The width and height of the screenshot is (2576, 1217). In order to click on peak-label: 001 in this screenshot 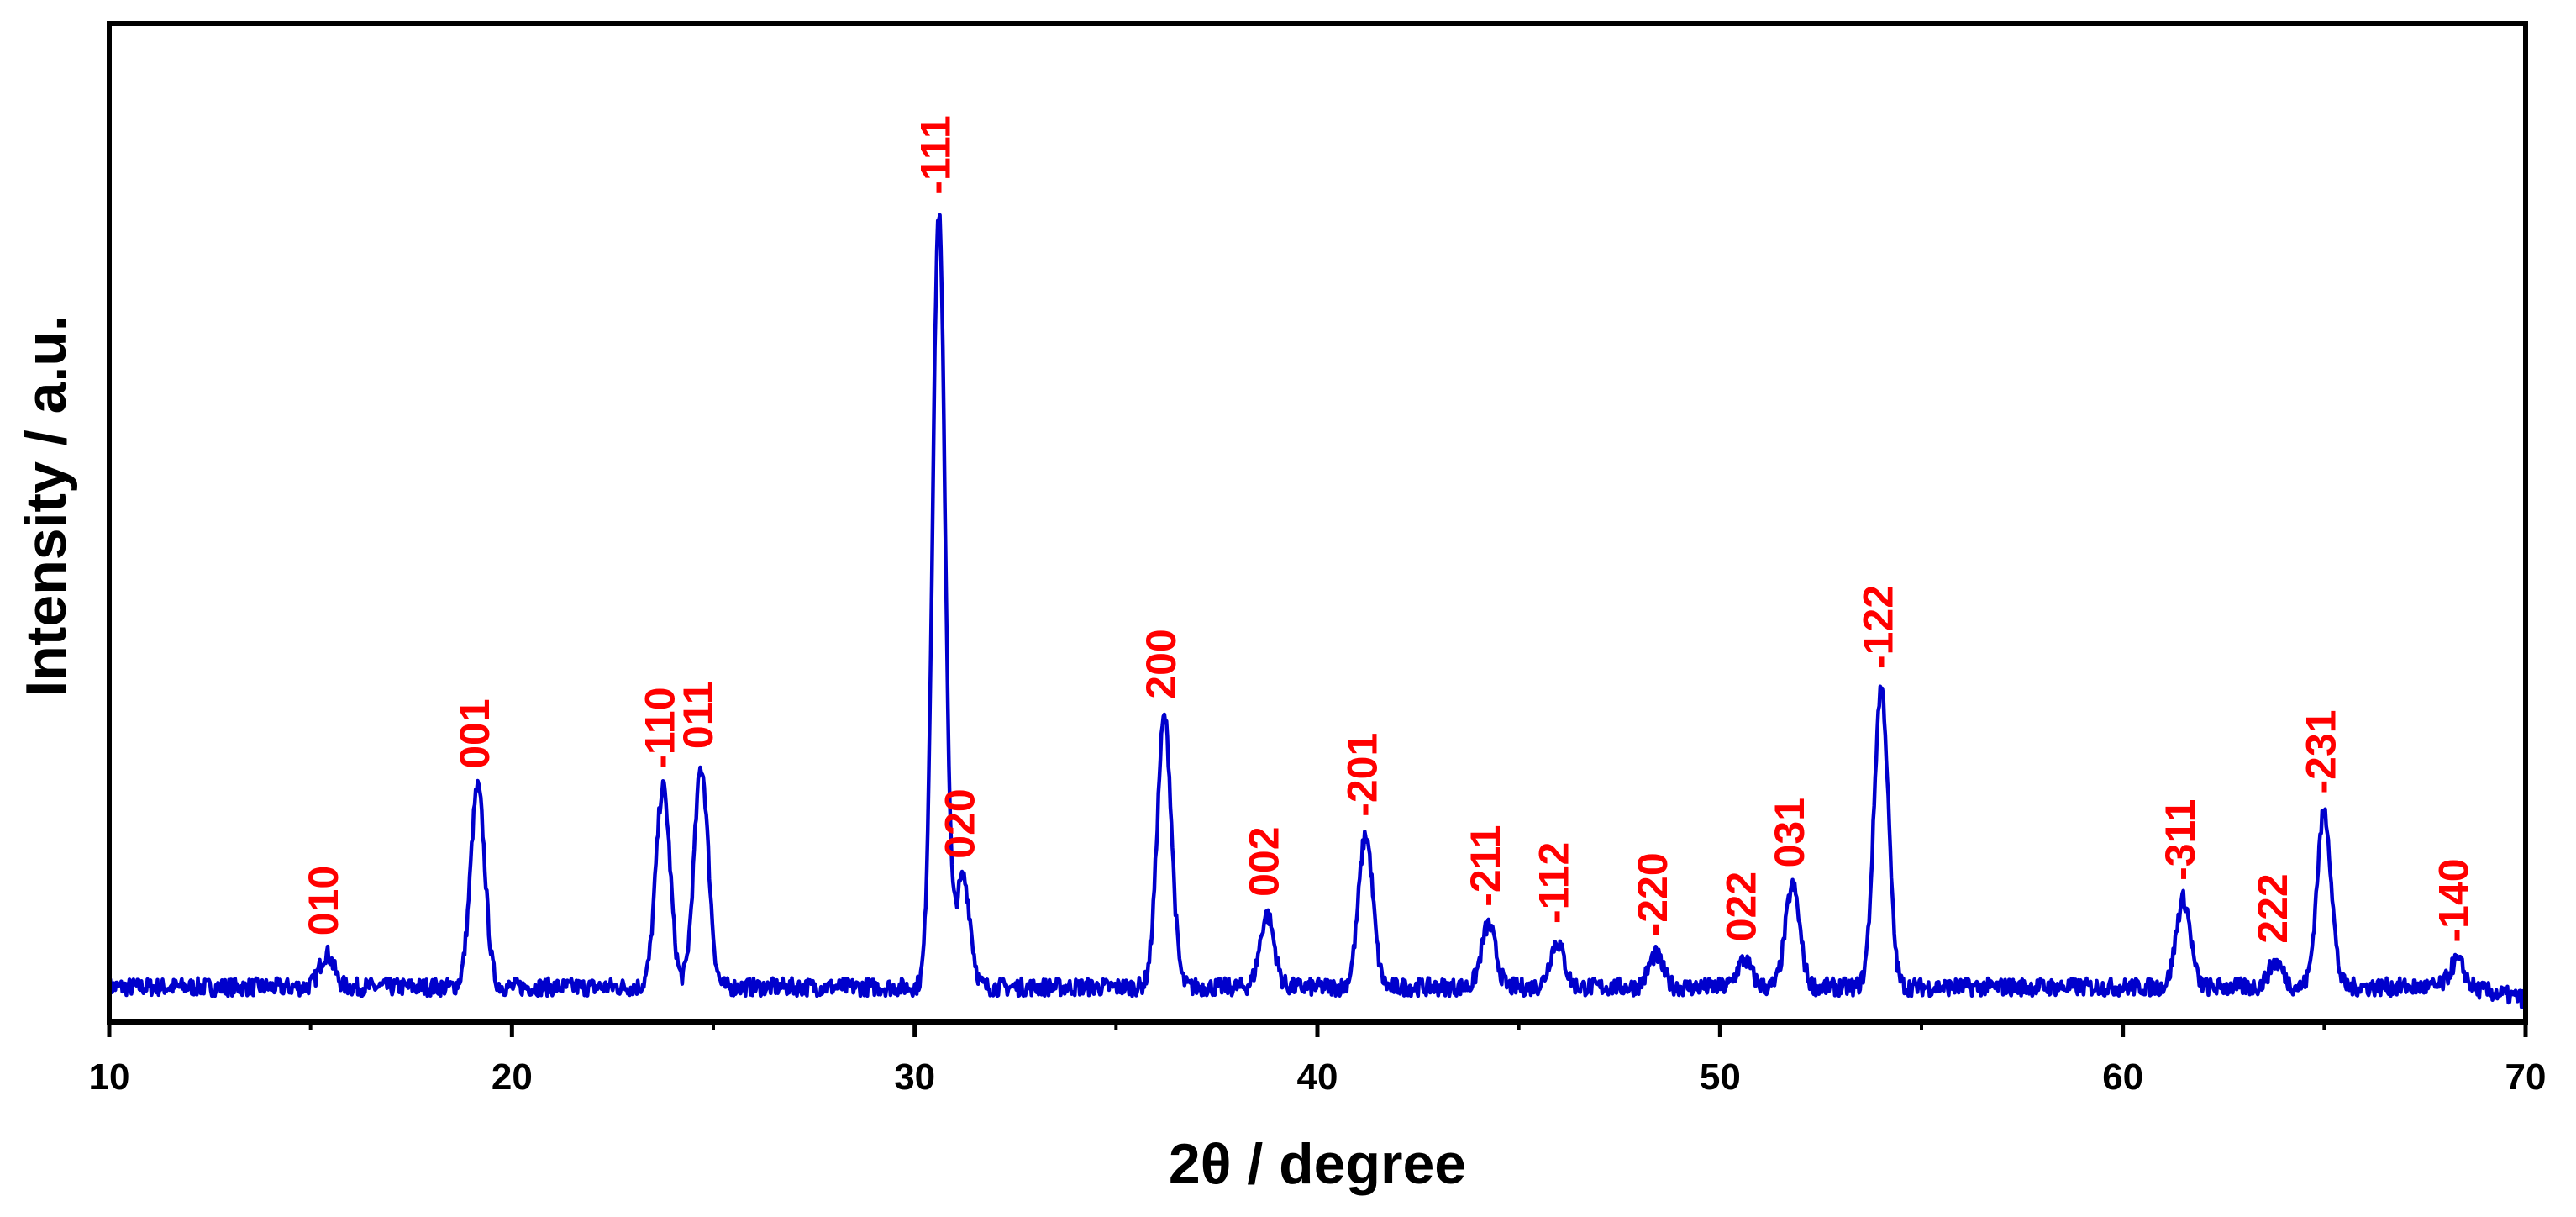, I will do `click(475, 733)`.